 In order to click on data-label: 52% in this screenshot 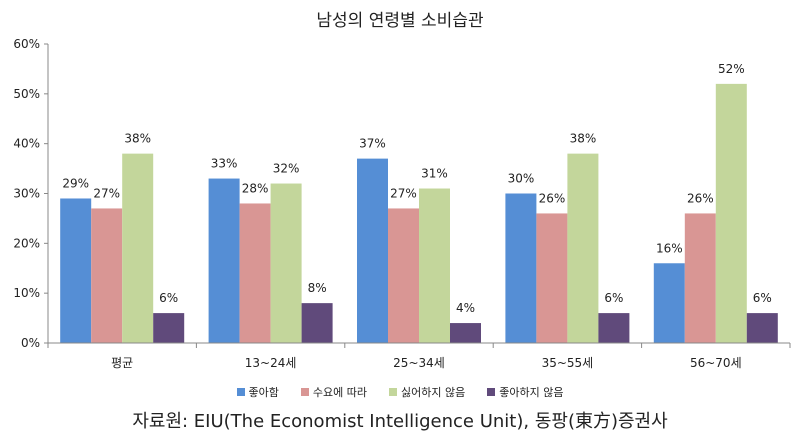, I will do `click(731, 69)`.